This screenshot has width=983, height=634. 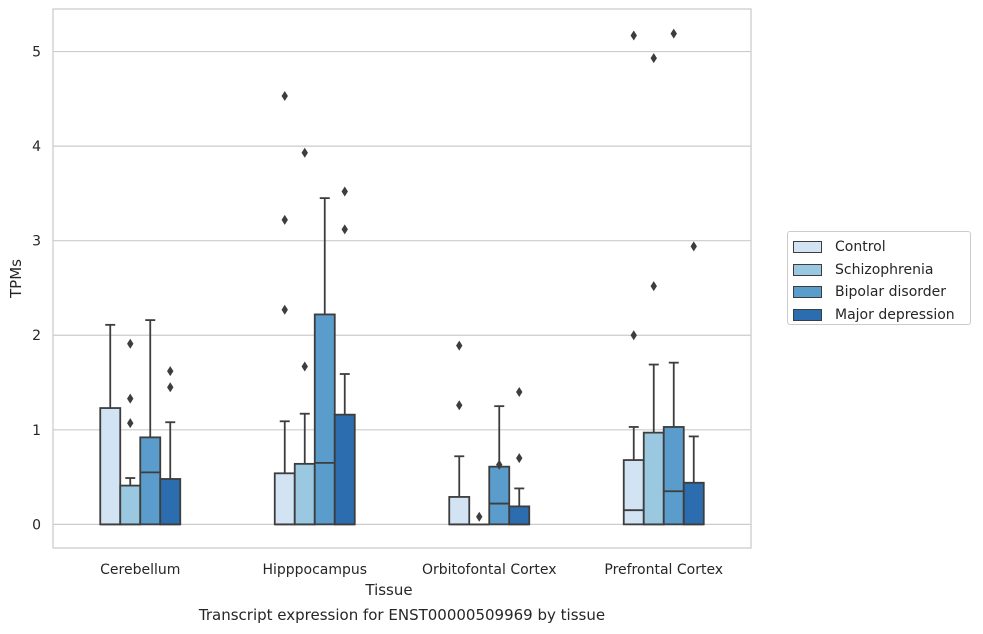 I want to click on y-tick-label: 0, so click(x=36, y=525).